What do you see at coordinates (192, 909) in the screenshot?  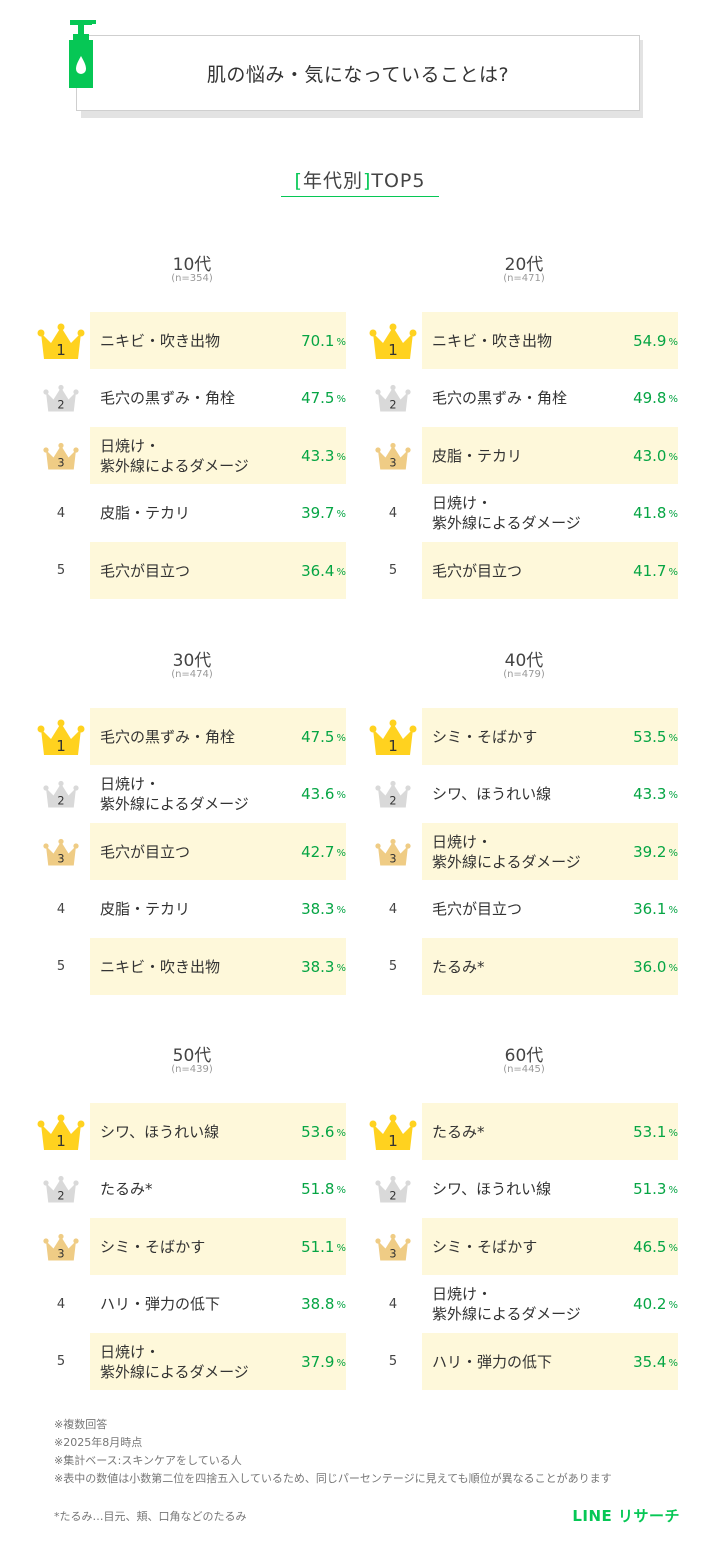 I see `ranking-row: 4 皮脂・テカリ 38.3%` at bounding box center [192, 909].